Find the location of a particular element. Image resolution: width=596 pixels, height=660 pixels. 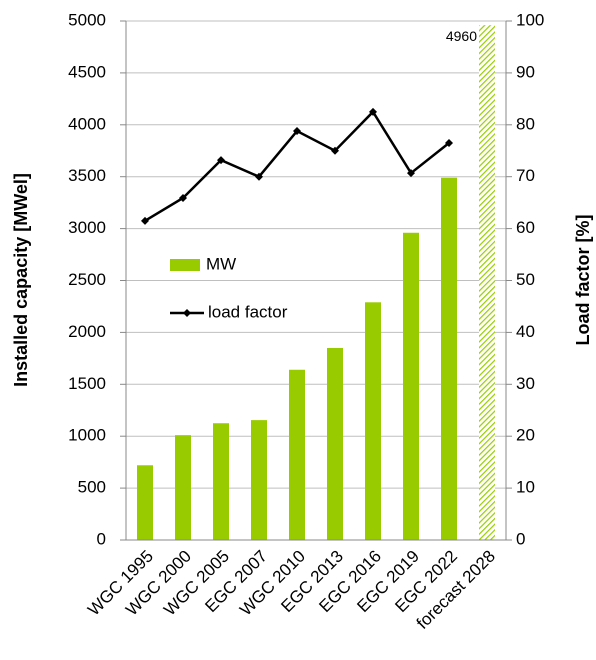

y2-tick-label: 10 is located at coordinates (525, 487).